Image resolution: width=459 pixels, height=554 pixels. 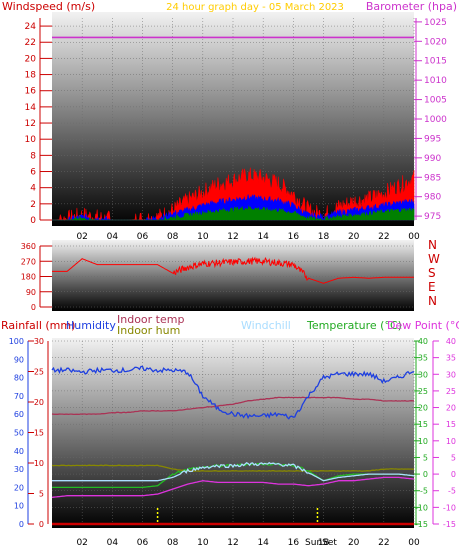 I want to click on humidity-tick-label: 90, so click(x=19, y=359).